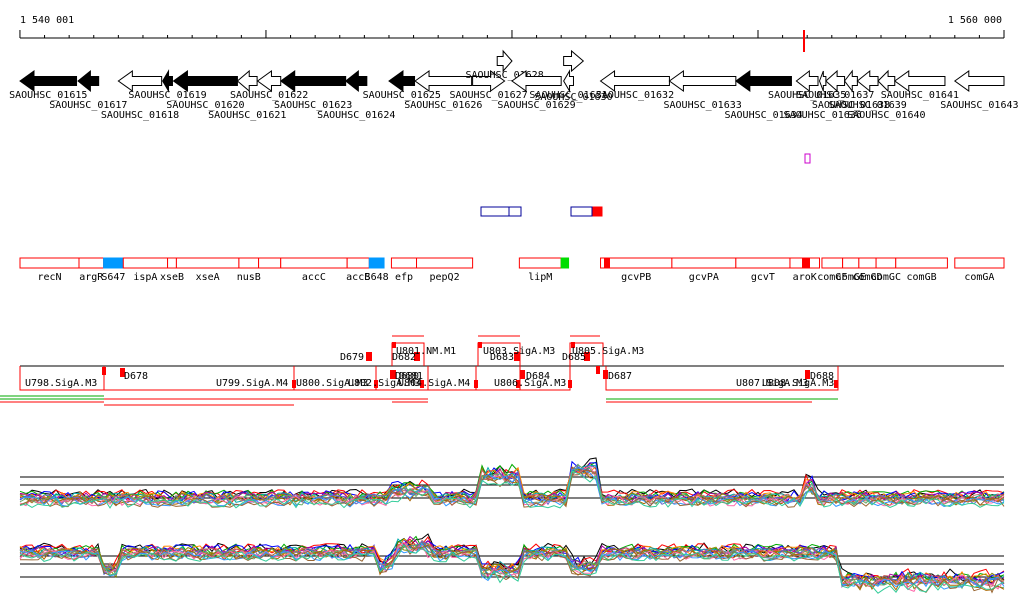 The image size is (1024, 611). What do you see at coordinates (975, 20) in the screenshot?
I see `ruler-end-label: 1 560 000` at bounding box center [975, 20].